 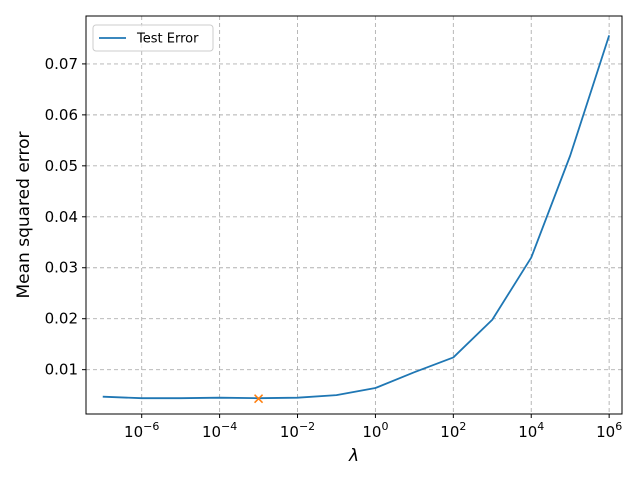 I want to click on x-tick-label: 10⁻⁶, so click(x=141, y=430).